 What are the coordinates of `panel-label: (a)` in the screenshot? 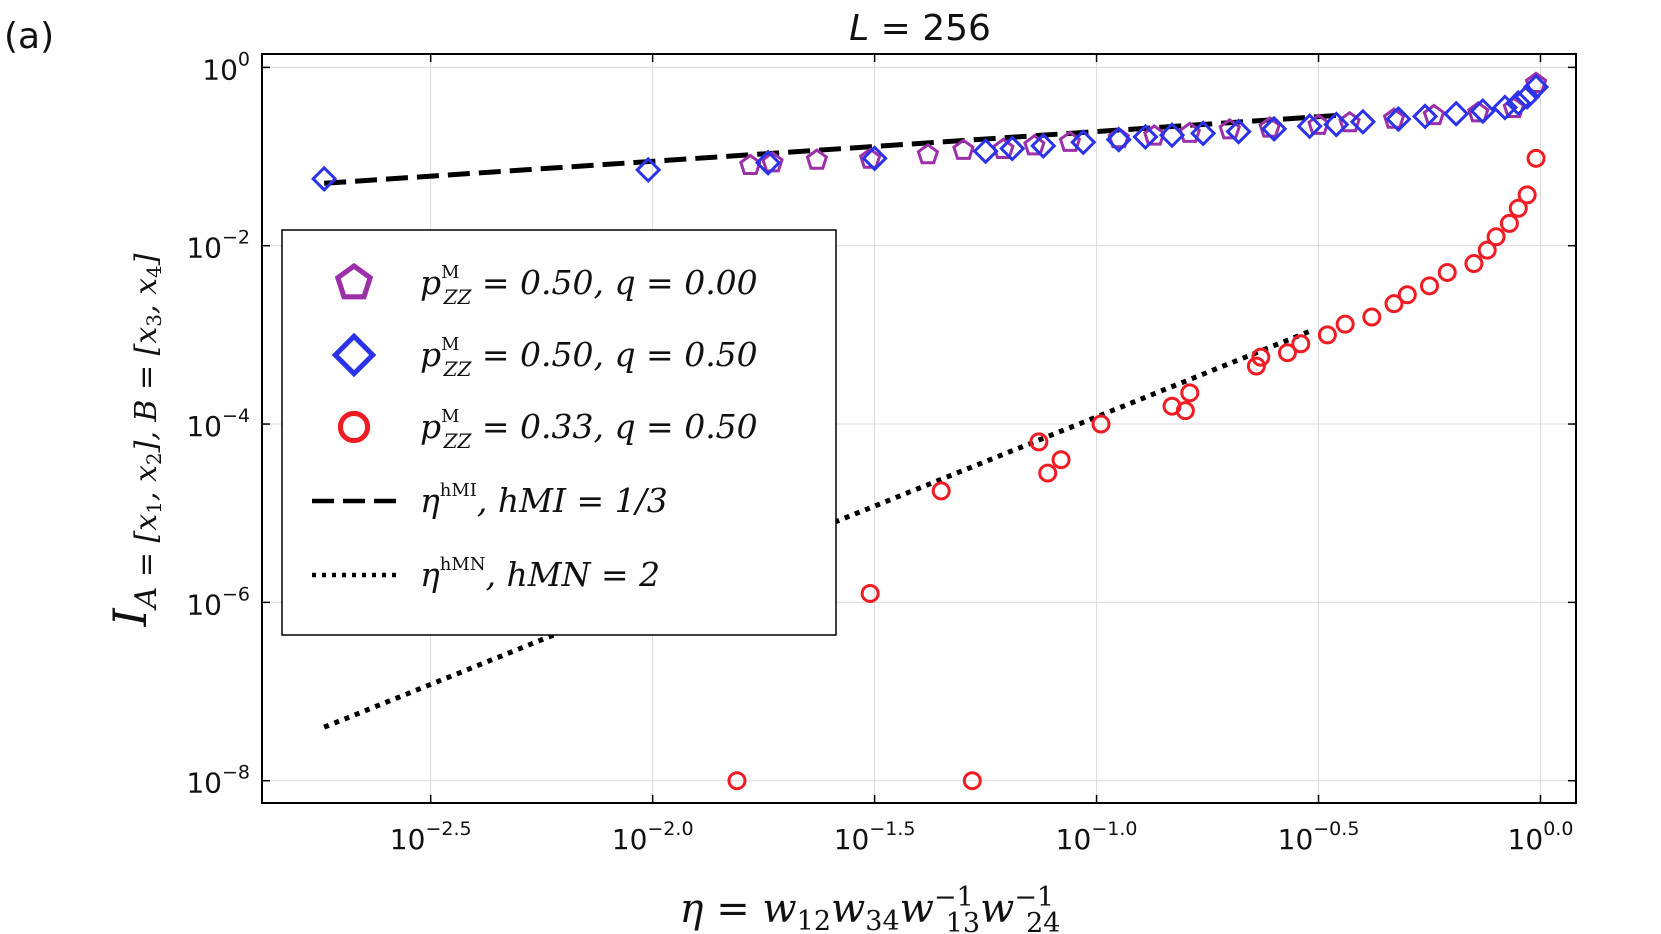 It's located at (29, 36).